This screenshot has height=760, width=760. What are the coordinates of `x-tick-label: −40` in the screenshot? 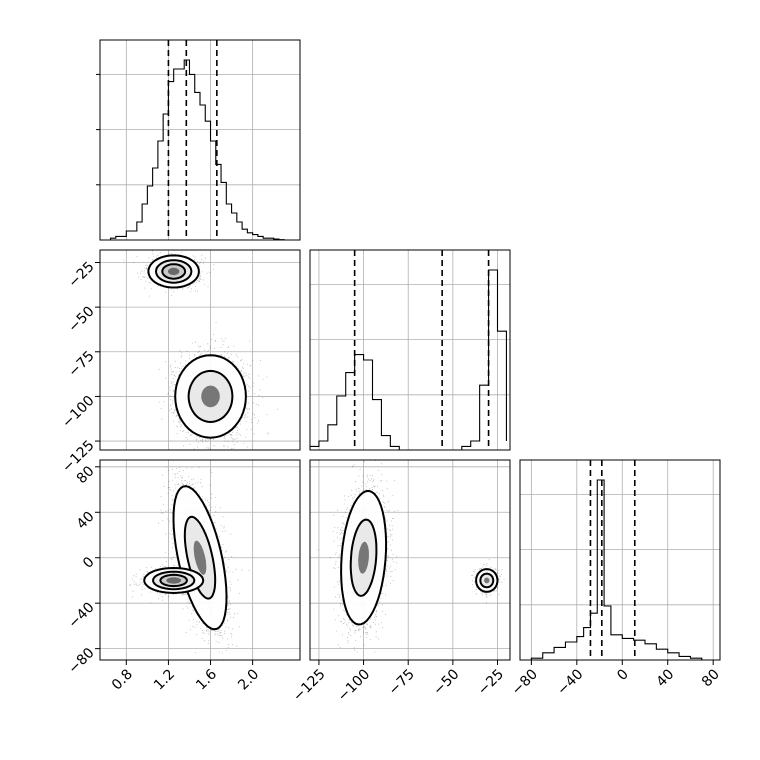 It's located at (570, 682).